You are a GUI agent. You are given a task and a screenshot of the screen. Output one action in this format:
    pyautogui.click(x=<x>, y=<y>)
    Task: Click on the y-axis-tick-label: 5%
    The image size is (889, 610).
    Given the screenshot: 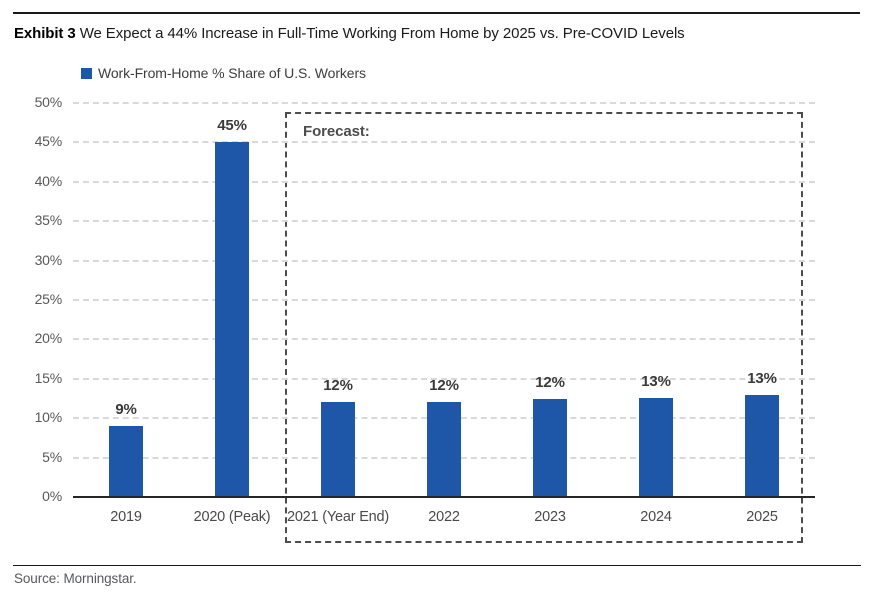 What is the action you would take?
    pyautogui.click(x=52, y=456)
    